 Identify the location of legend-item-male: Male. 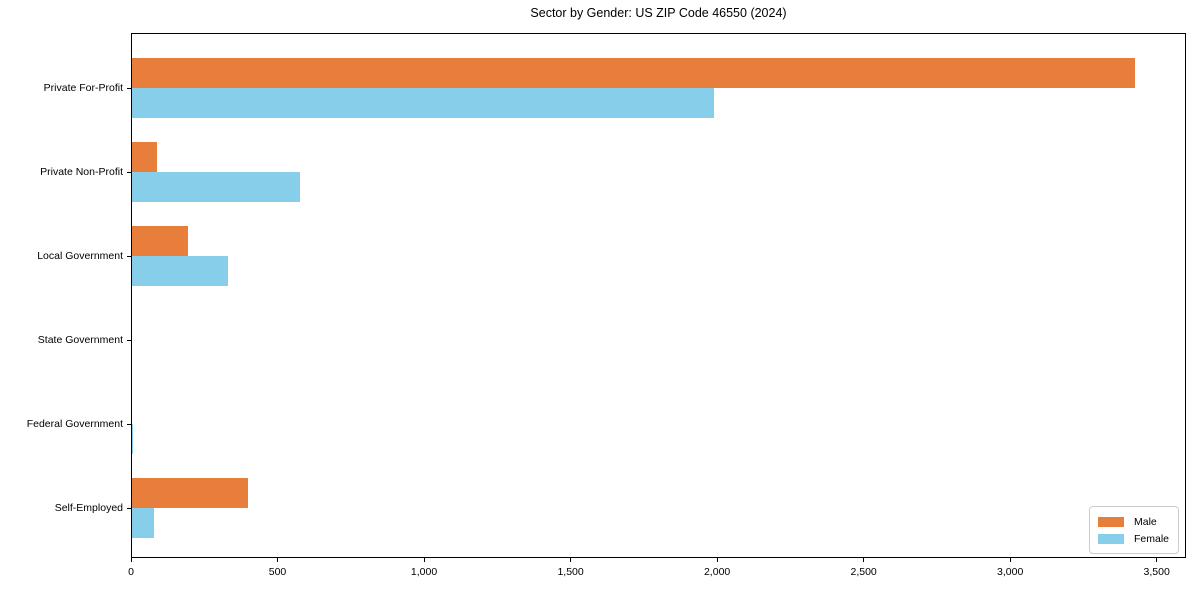
(1134, 521).